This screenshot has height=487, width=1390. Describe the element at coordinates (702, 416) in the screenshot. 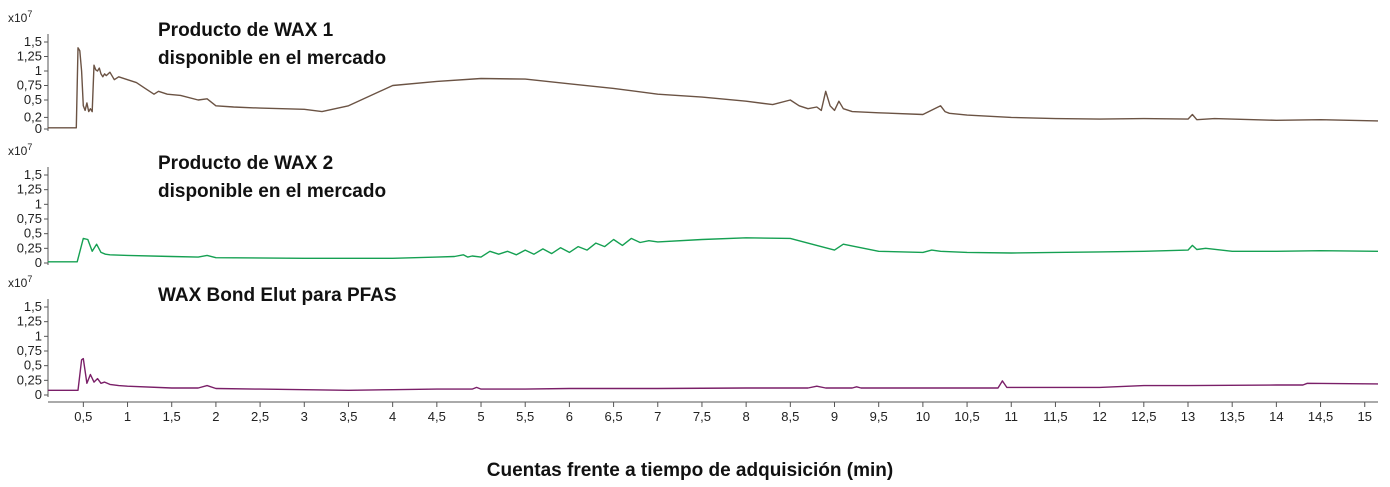

I see `x-tick-label: 7,5` at that location.